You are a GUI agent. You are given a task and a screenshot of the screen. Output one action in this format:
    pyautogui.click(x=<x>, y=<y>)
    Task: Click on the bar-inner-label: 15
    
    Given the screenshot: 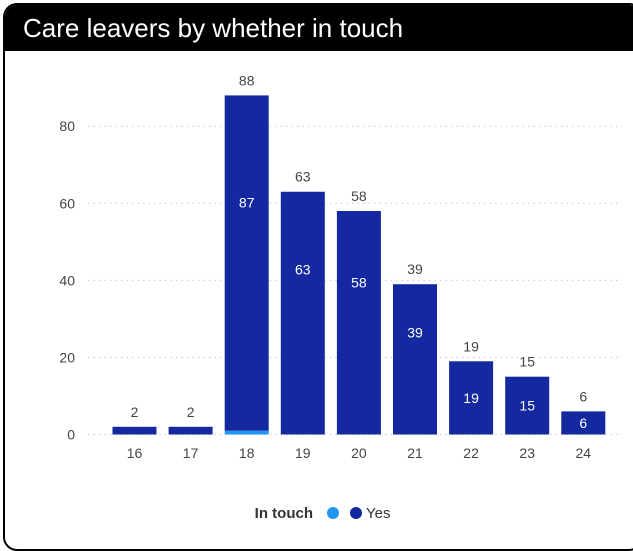 What is the action you would take?
    pyautogui.click(x=527, y=406)
    